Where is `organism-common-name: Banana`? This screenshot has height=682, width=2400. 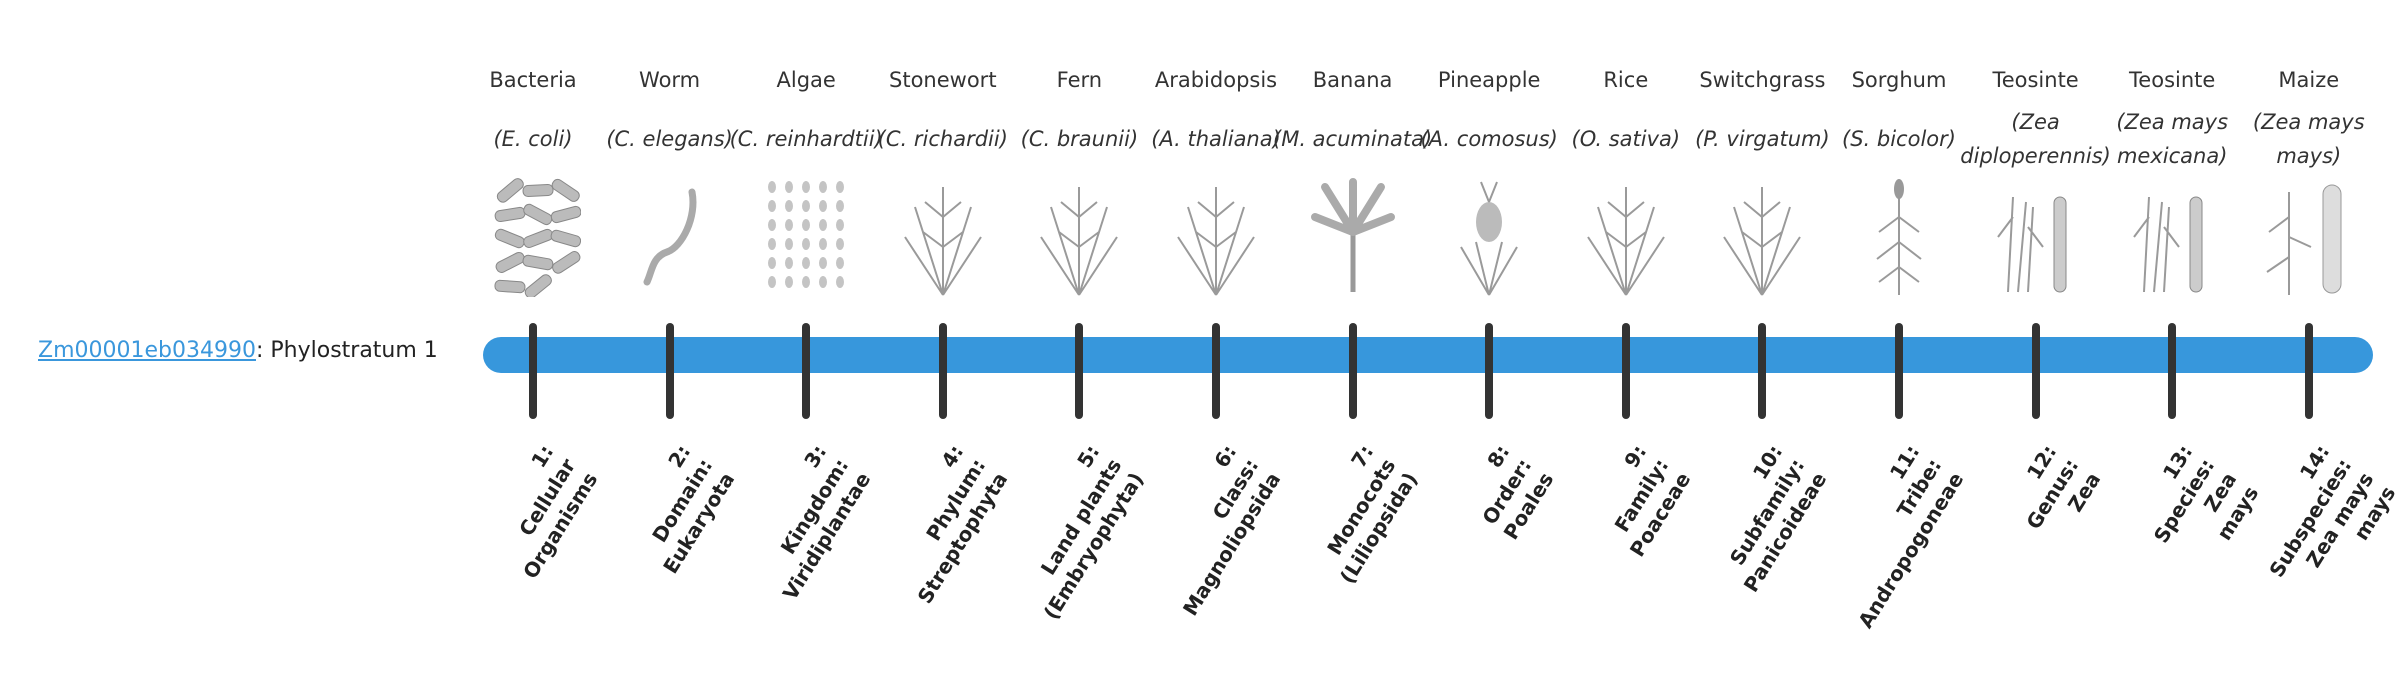
organism-common-name: Banana is located at coordinates (1352, 80).